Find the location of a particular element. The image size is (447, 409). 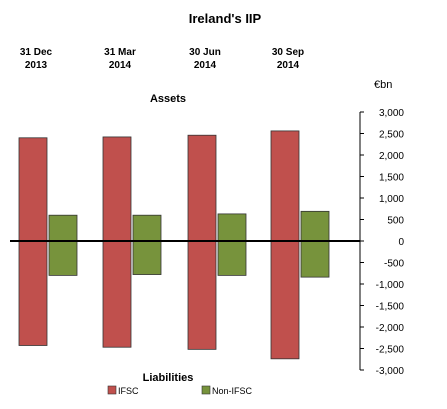

y-tick-label: -2,000 is located at coordinates (390, 328).